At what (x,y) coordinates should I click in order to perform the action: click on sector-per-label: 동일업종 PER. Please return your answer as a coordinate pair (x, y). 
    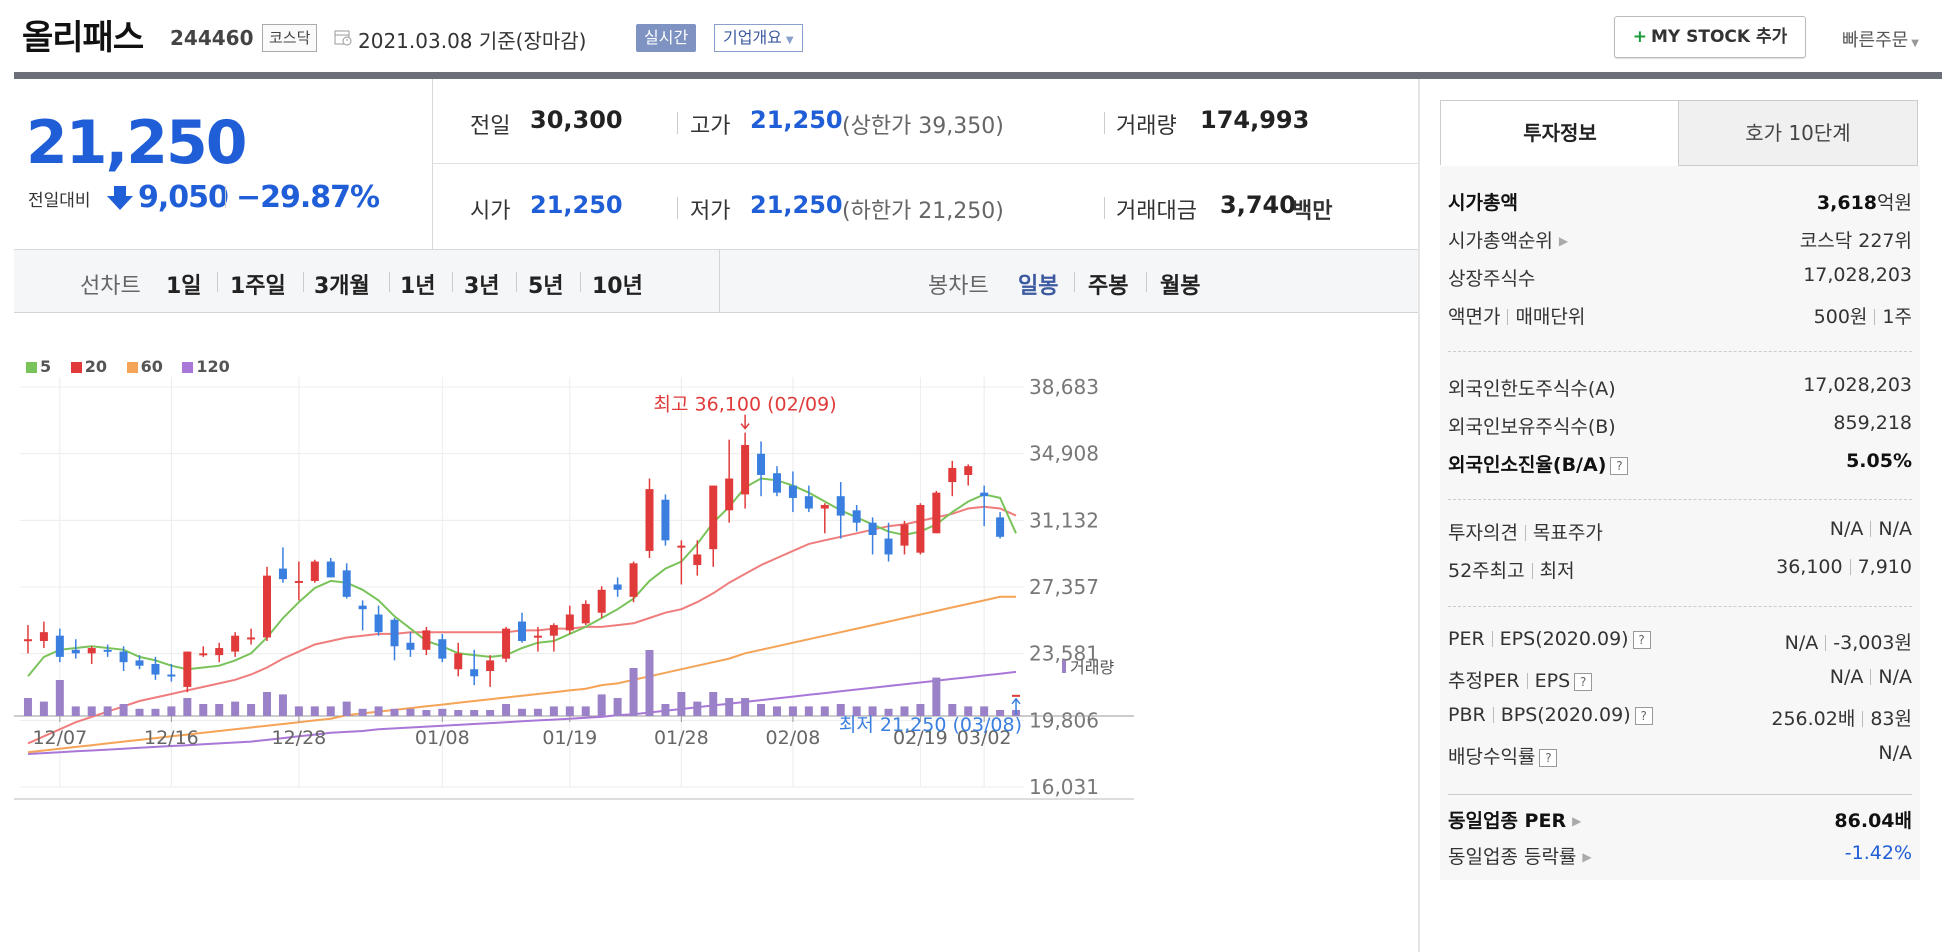
    Looking at the image, I should click on (1507, 821).